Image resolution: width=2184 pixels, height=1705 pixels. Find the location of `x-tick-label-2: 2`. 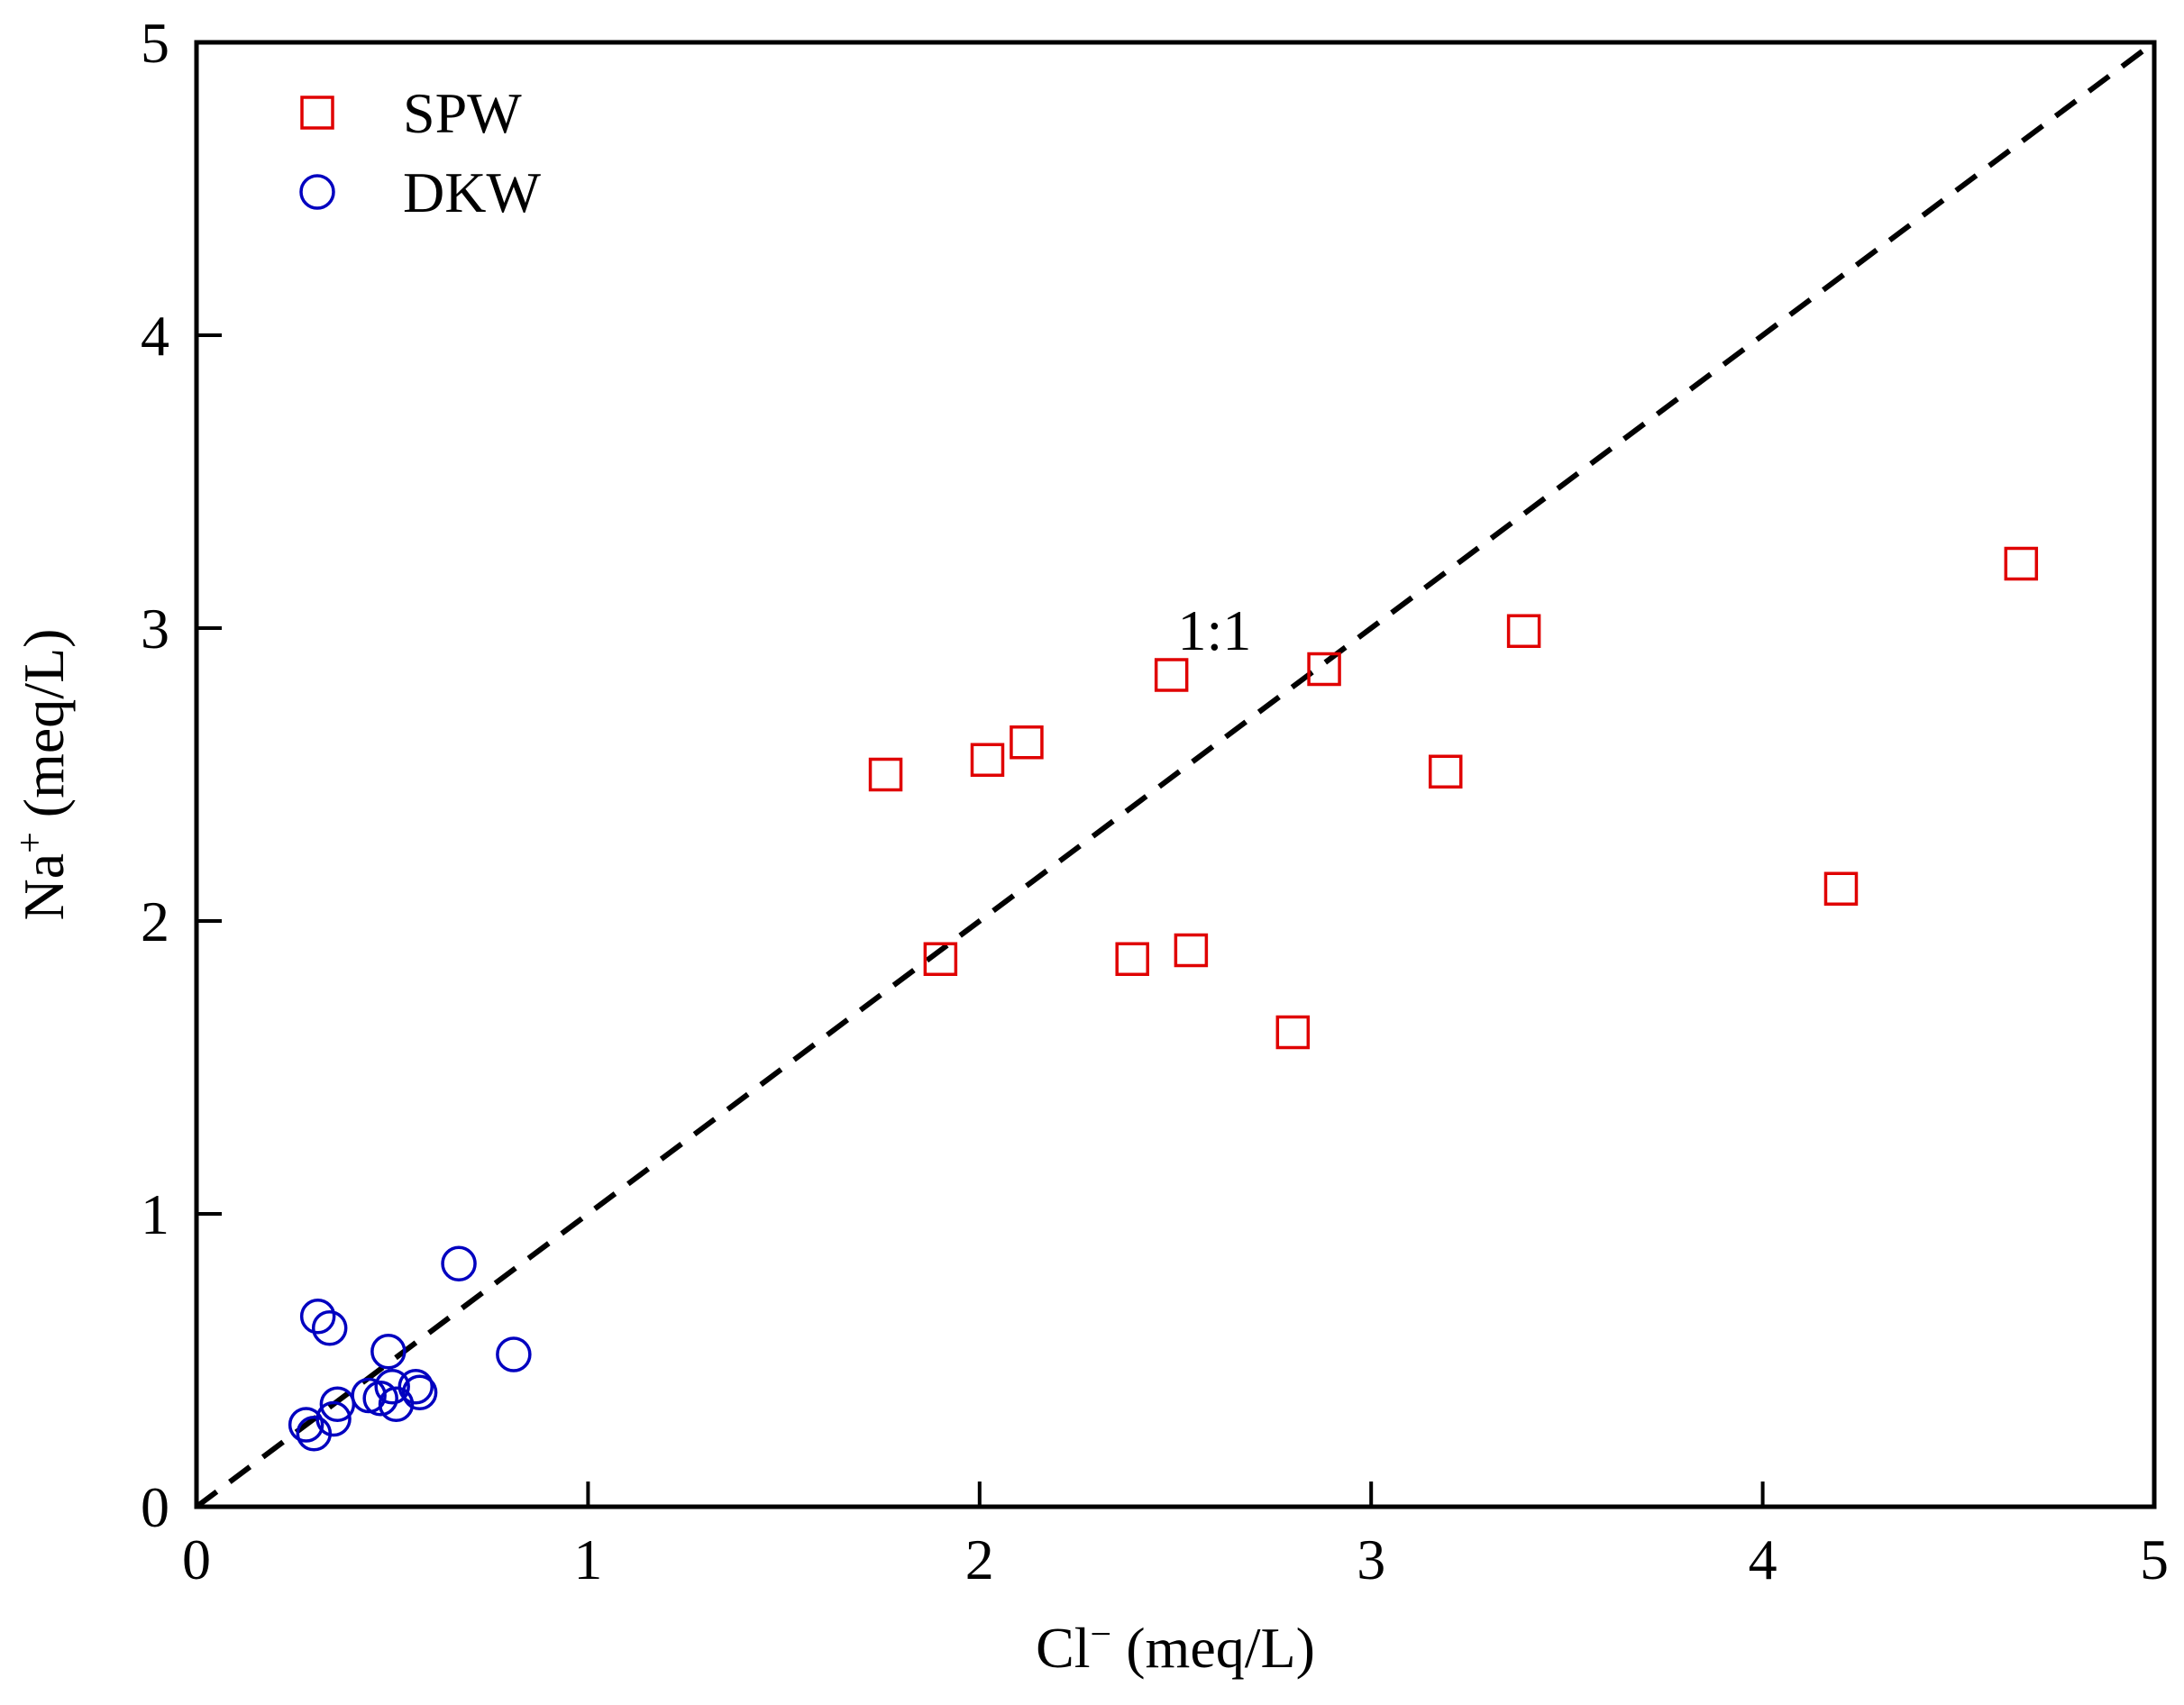

x-tick-label-2: 2 is located at coordinates (979, 1559).